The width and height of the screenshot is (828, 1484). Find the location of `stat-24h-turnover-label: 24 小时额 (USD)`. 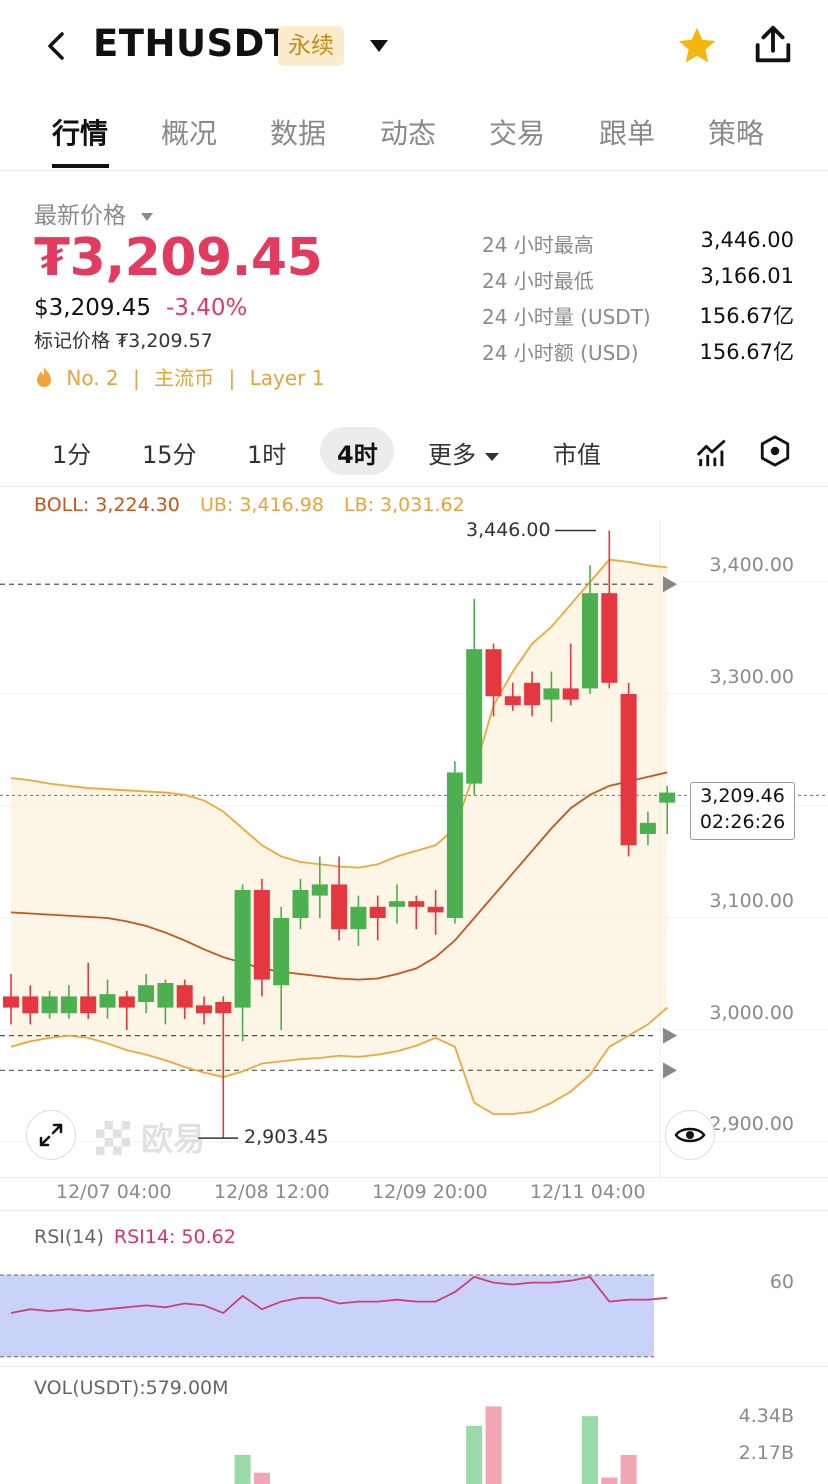

stat-24h-turnover-label: 24 小时额 (USD) is located at coordinates (560, 353).